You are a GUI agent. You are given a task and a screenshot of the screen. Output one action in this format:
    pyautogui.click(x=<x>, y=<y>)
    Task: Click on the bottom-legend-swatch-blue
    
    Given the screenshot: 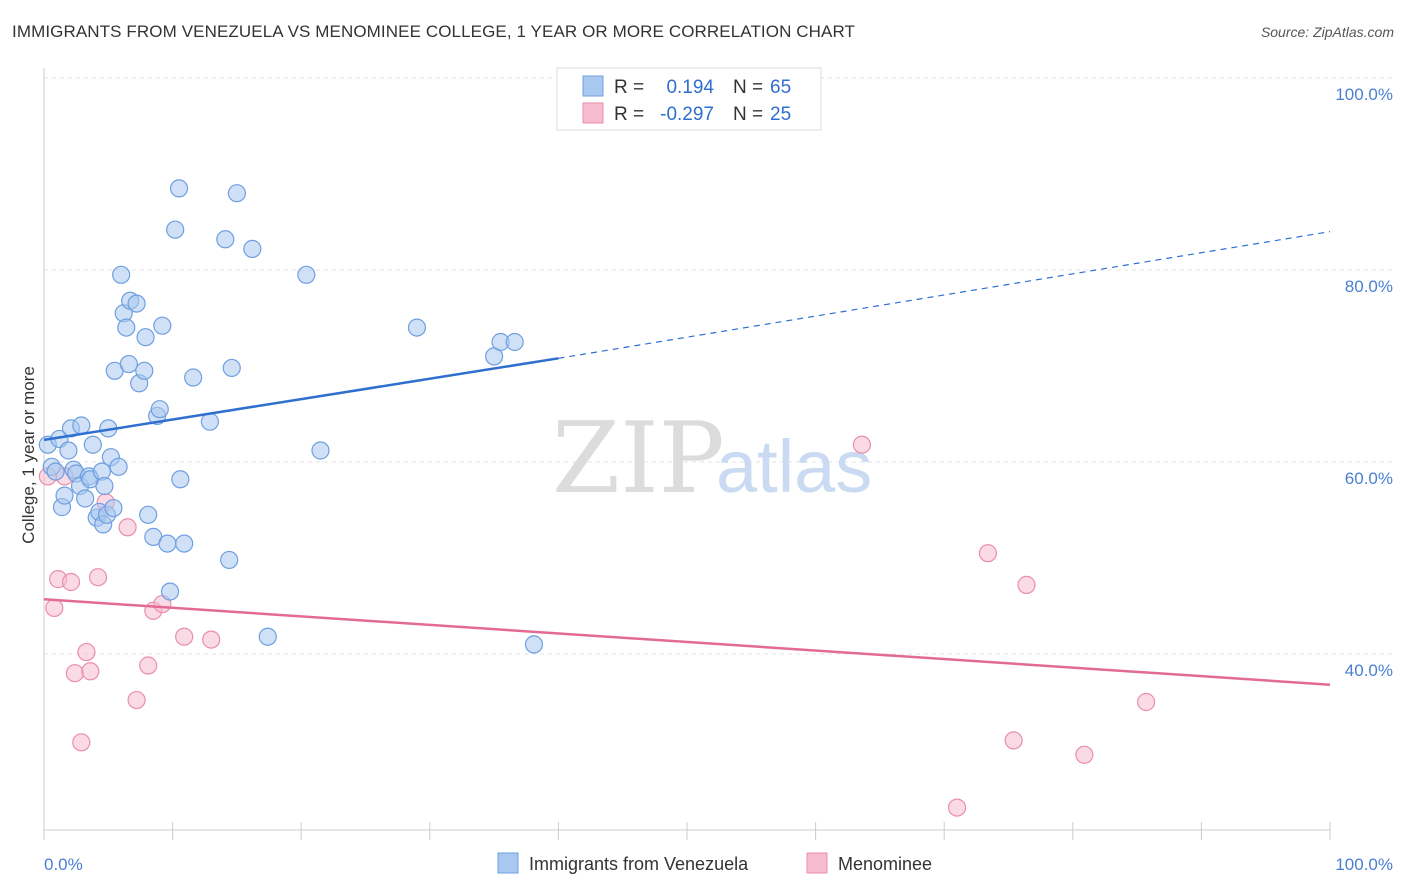 What is the action you would take?
    pyautogui.click(x=508, y=863)
    